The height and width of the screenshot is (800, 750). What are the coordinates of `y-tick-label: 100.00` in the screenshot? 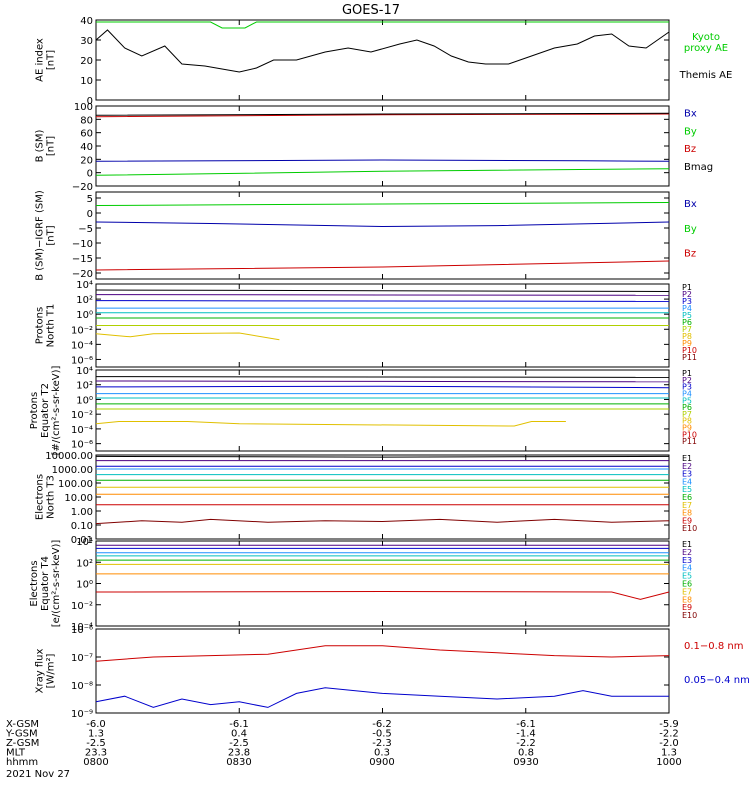 It's located at (75, 484).